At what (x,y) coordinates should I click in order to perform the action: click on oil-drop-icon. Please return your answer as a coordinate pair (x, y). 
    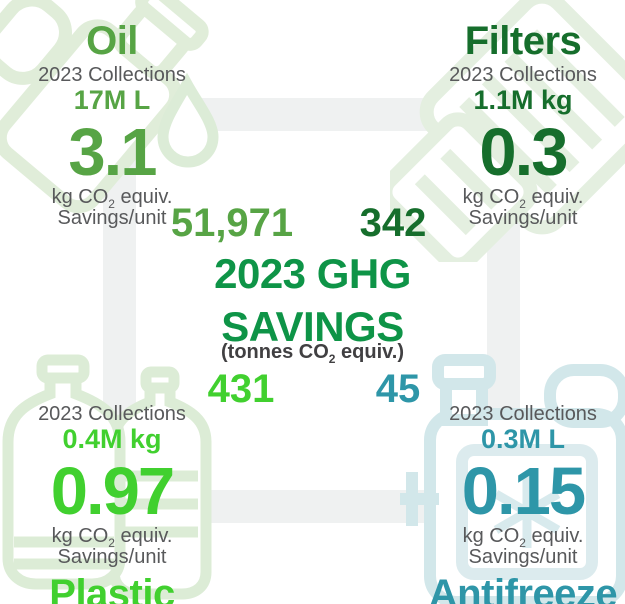
    Looking at the image, I should click on (188, 120).